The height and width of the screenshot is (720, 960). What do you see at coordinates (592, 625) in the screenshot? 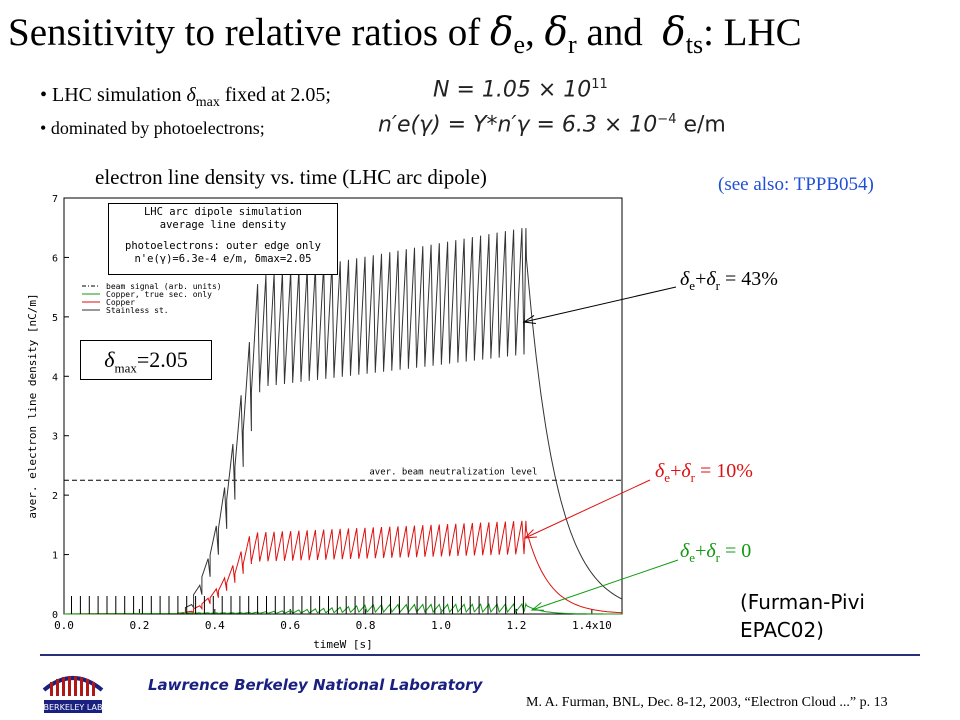
I see `x-tick-label: 1.4x10` at bounding box center [592, 625].